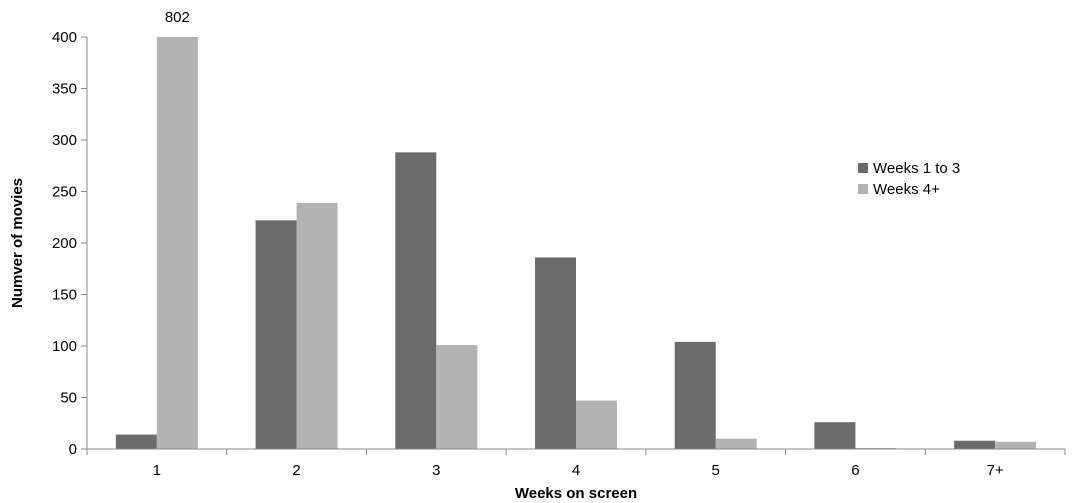  What do you see at coordinates (916, 168) in the screenshot?
I see `legend-label-weeks-1-to-3: Weeks 1 to 3` at bounding box center [916, 168].